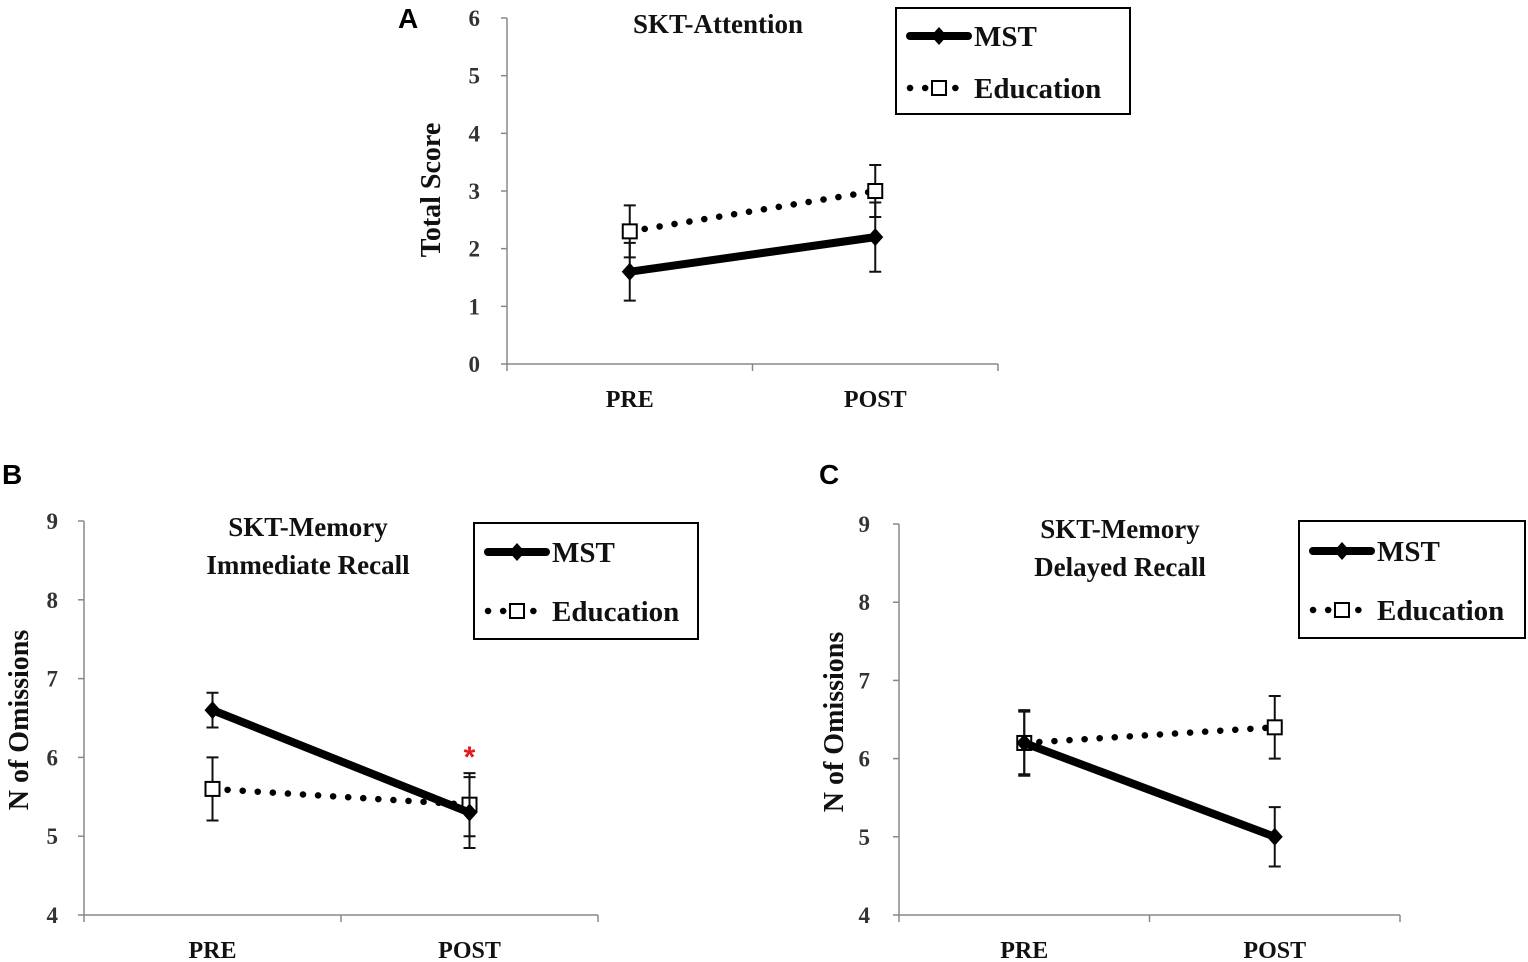 Image resolution: width=1528 pixels, height=962 pixels. What do you see at coordinates (431, 190) in the screenshot?
I see `y-axis-label: Total Score` at bounding box center [431, 190].